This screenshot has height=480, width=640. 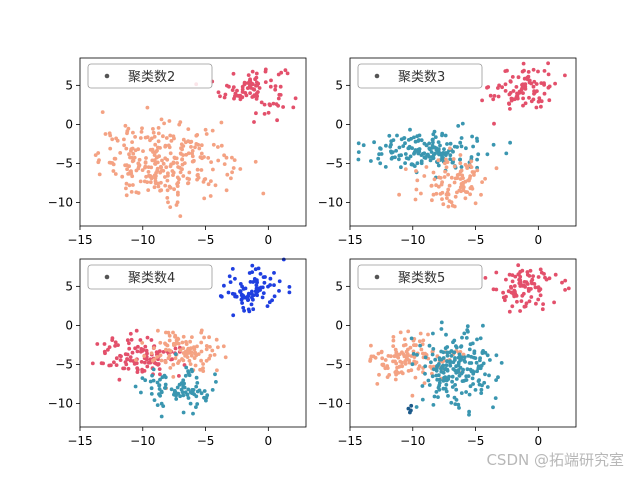 I want to click on y-tick-label: 5, so click(x=69, y=85).